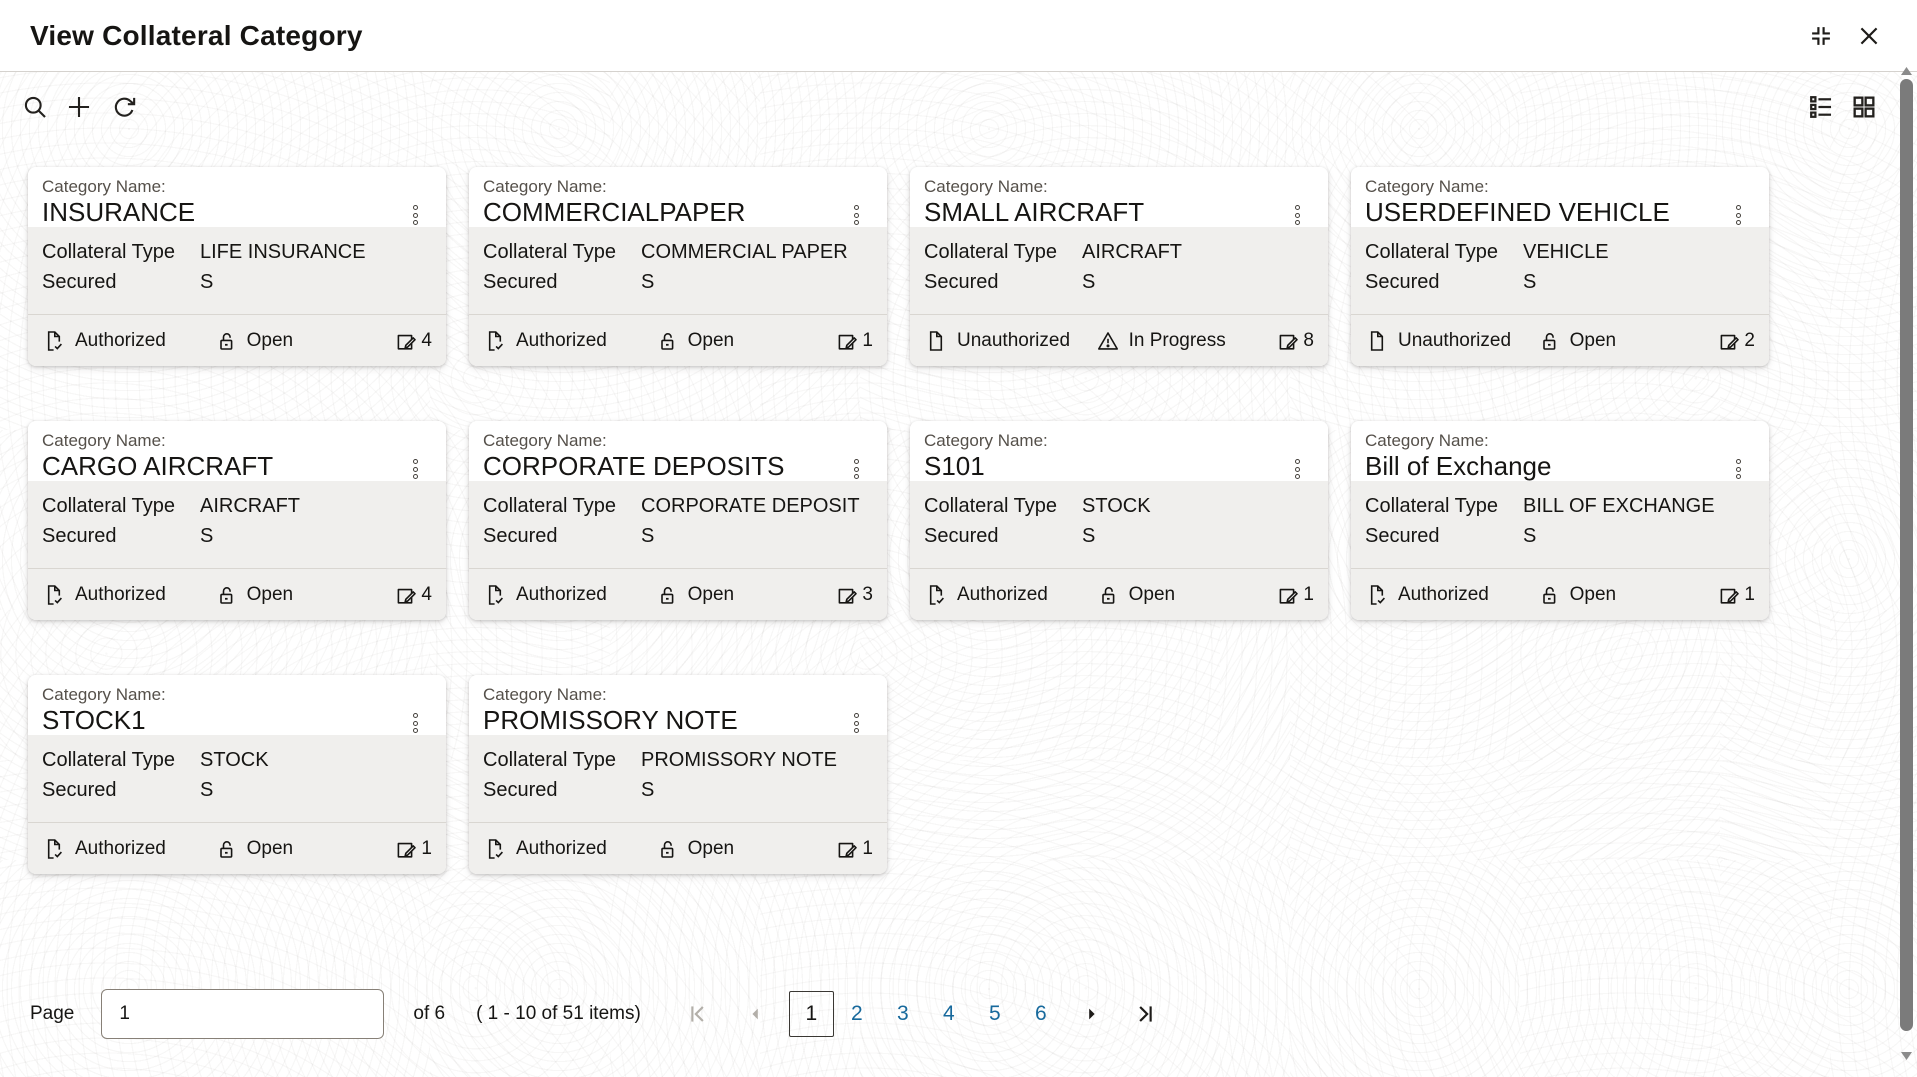  I want to click on first-page-button, so click(698, 1014).